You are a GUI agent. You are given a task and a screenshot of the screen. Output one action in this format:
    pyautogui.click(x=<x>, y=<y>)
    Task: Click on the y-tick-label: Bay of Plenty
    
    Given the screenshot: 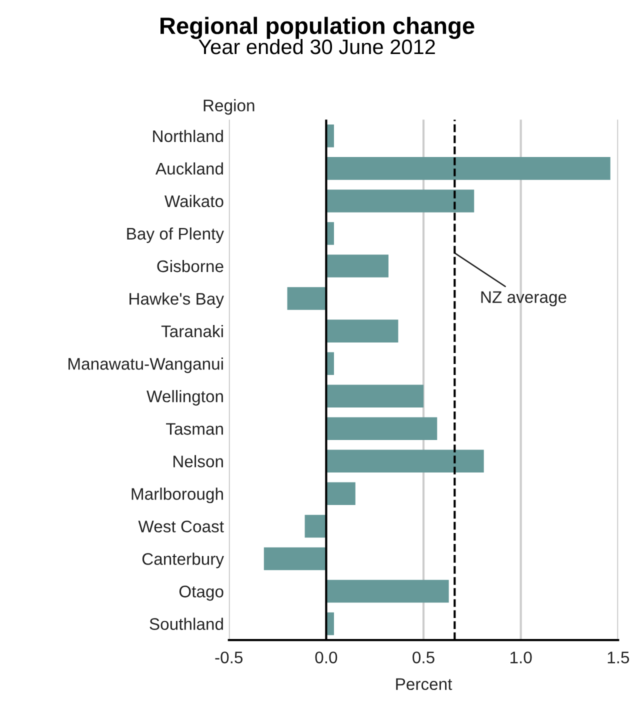 What is the action you would take?
    pyautogui.click(x=175, y=235)
    